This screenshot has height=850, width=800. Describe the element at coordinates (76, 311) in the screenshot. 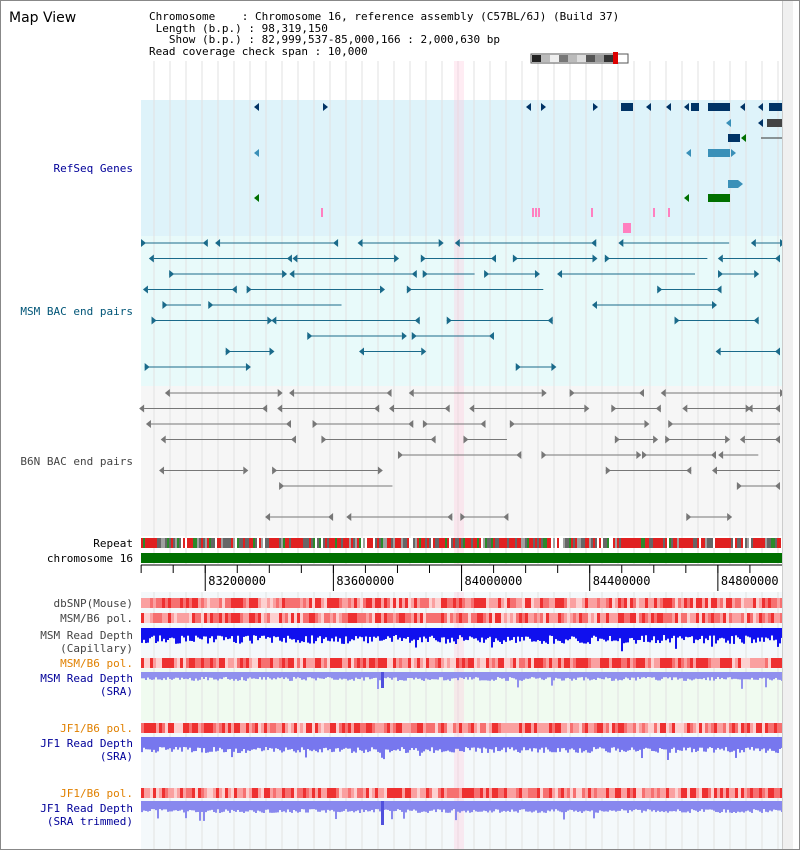

I see `track-label-msm-bac: MSM BAC end pairs` at that location.